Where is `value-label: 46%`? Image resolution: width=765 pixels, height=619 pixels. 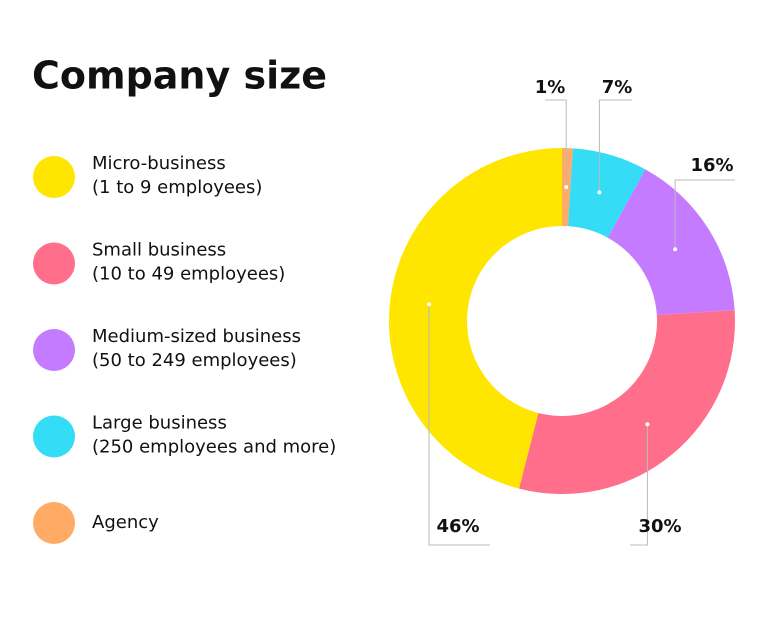 value-label: 46% is located at coordinates (457, 526).